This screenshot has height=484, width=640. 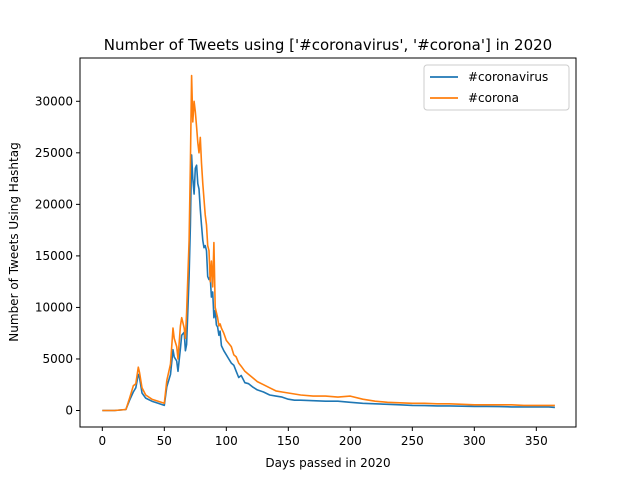 What do you see at coordinates (54, 101) in the screenshot?
I see `y-tick-label: 30000` at bounding box center [54, 101].